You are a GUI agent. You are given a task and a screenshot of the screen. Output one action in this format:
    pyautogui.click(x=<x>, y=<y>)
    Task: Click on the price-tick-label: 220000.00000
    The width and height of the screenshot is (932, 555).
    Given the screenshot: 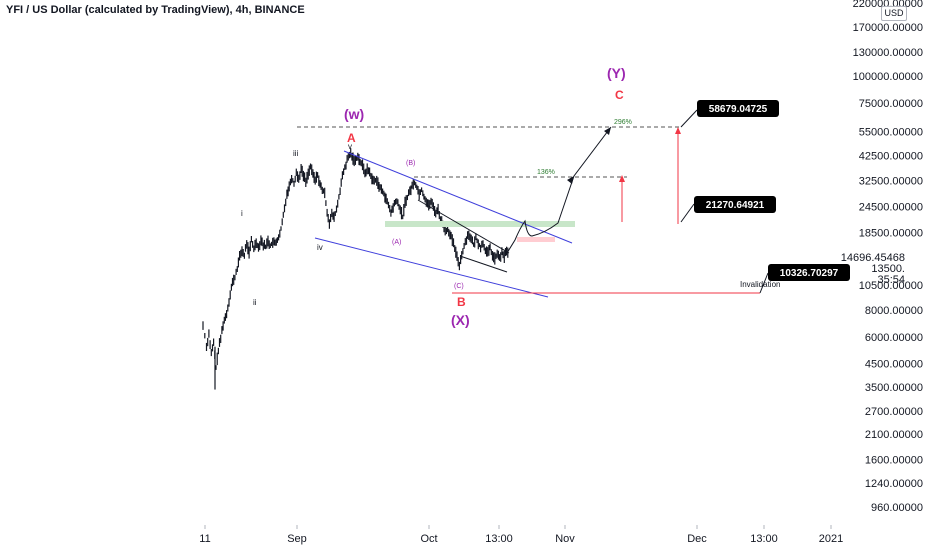 What is the action you would take?
    pyautogui.click(x=888, y=5)
    